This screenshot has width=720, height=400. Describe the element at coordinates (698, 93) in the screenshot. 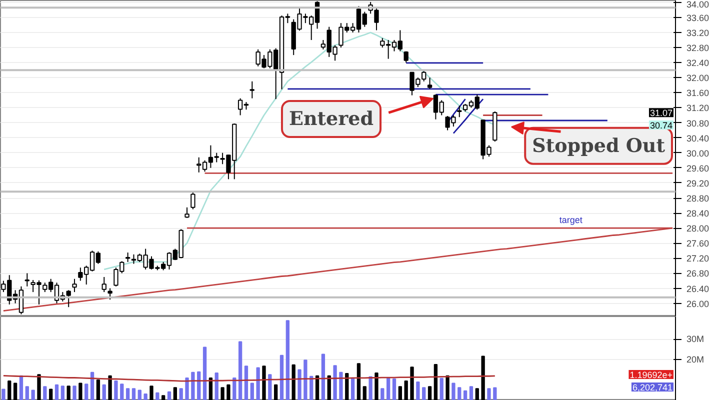

I see `y-tick-label: 31.60` at that location.